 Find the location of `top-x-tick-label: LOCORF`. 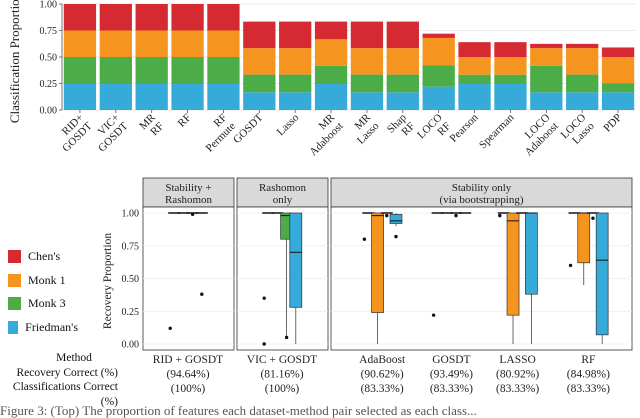

top-x-tick-label: LOCORF is located at coordinates (434, 131).